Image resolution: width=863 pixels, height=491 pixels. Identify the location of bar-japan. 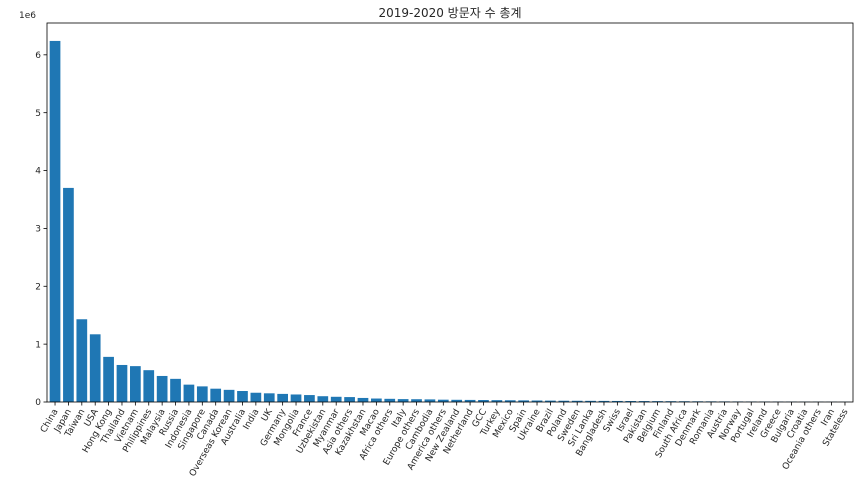
(68, 295).